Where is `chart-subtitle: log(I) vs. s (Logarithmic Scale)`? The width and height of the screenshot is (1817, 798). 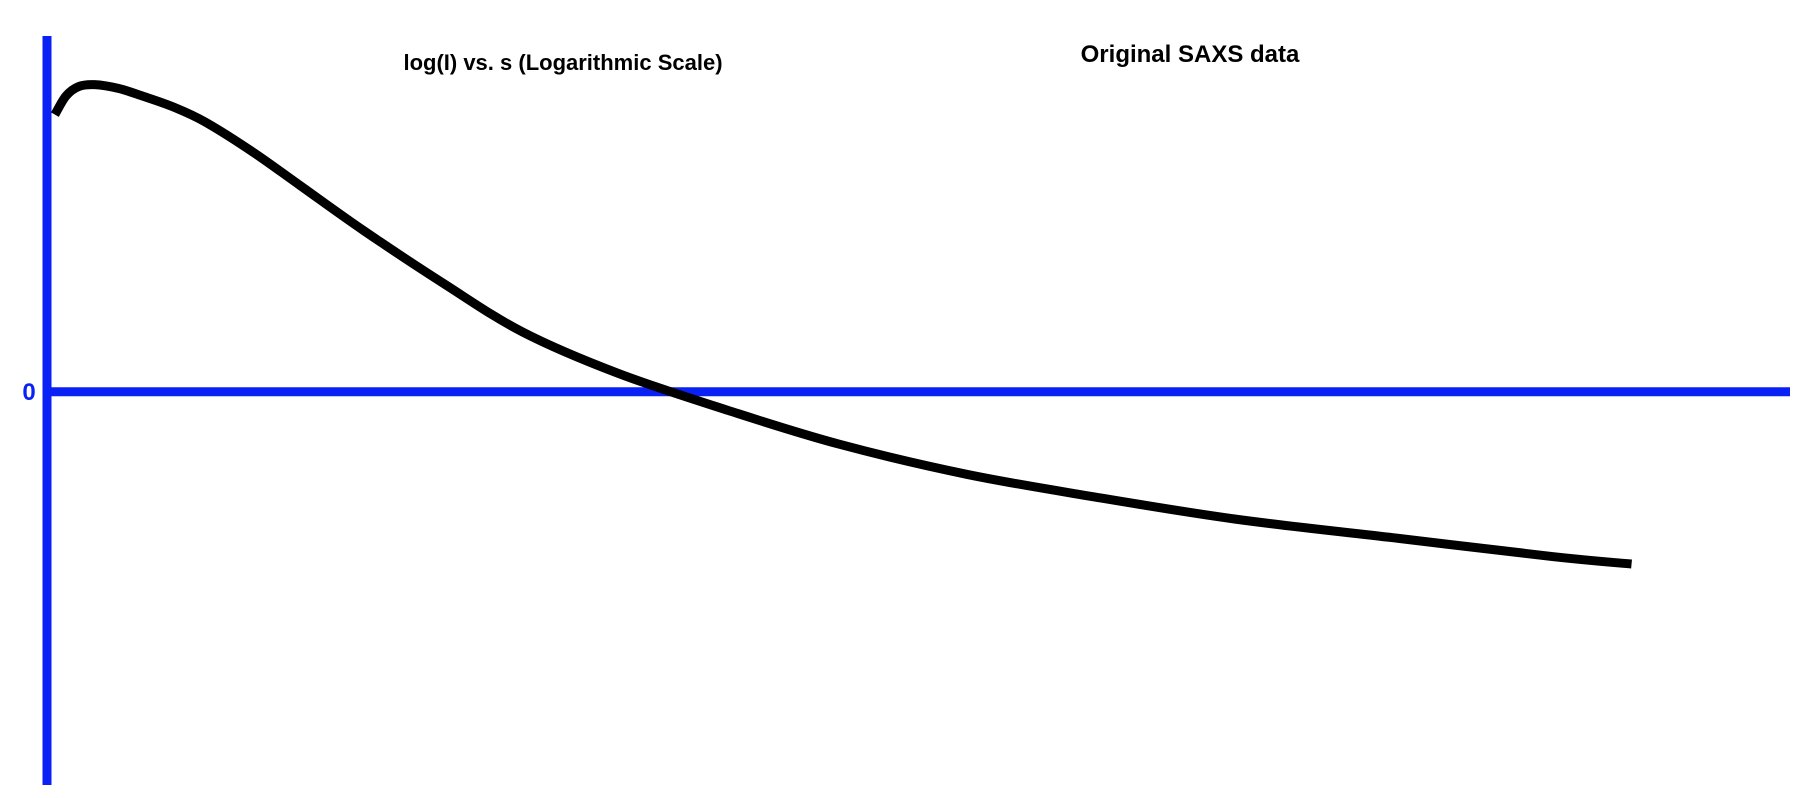 chart-subtitle: log(I) vs. s (Logarithmic Scale) is located at coordinates (562, 62).